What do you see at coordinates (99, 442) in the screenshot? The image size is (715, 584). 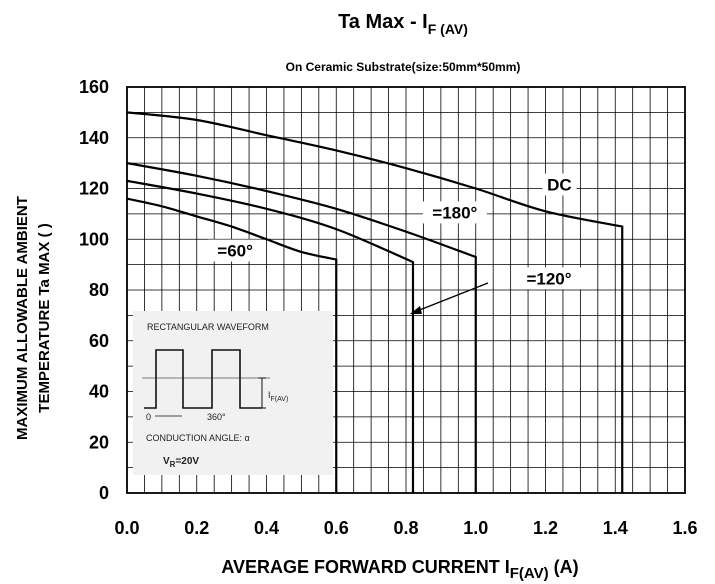 I see `y-tick-label: 20` at bounding box center [99, 442].